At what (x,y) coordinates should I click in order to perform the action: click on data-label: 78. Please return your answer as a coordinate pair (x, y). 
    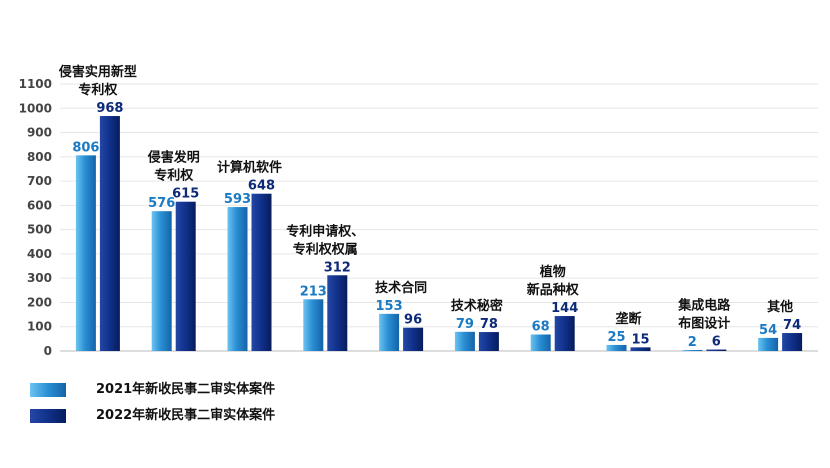
    Looking at the image, I should click on (489, 324).